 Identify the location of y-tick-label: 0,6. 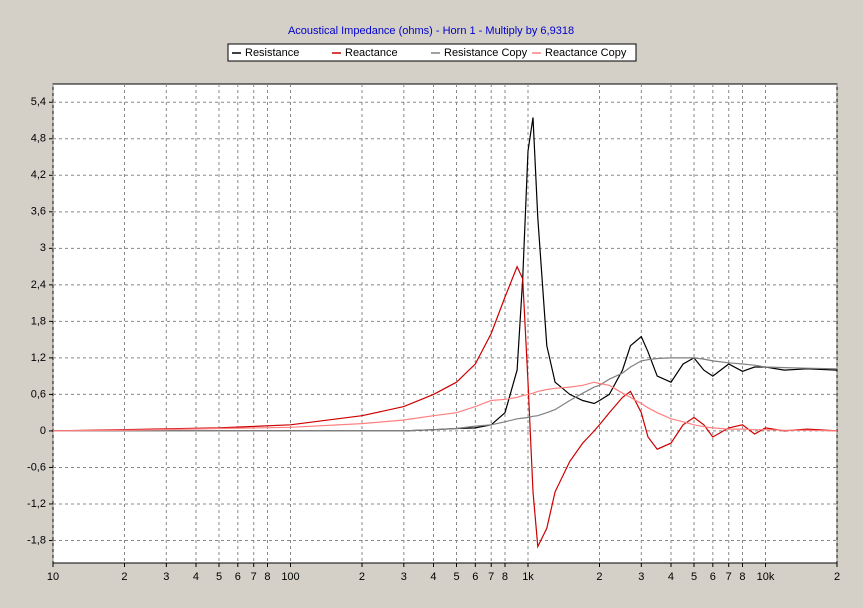
(38, 394).